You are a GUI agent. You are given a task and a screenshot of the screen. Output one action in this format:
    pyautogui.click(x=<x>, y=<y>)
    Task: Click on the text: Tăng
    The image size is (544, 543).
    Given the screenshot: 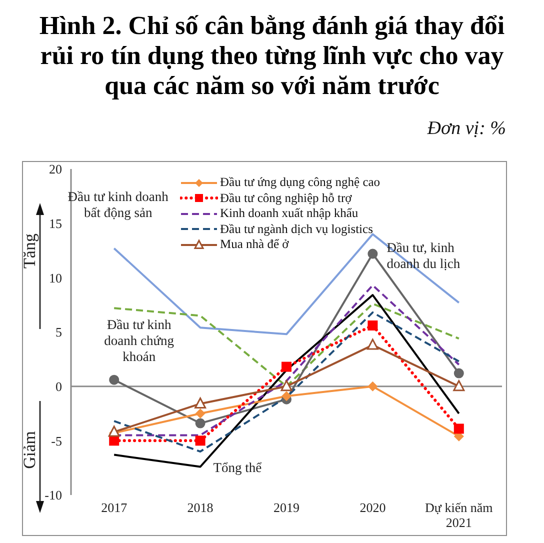 What is the action you would take?
    pyautogui.click(x=30, y=251)
    